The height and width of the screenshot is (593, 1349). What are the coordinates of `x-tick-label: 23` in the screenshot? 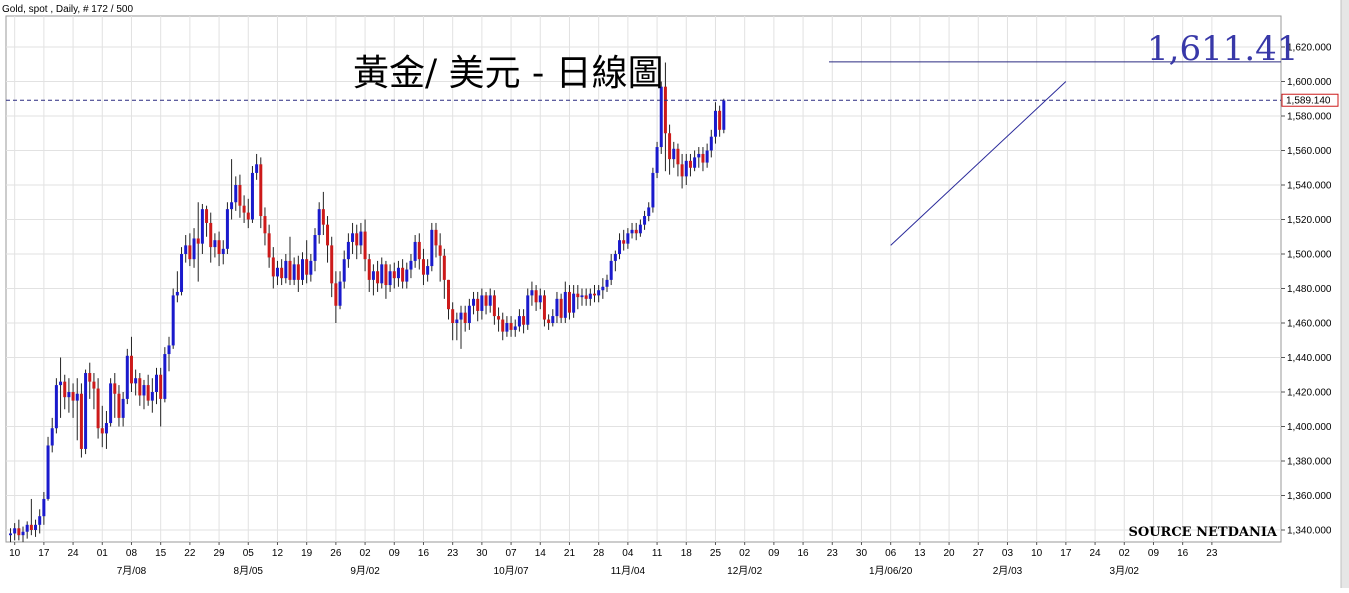 It's located at (1212, 553).